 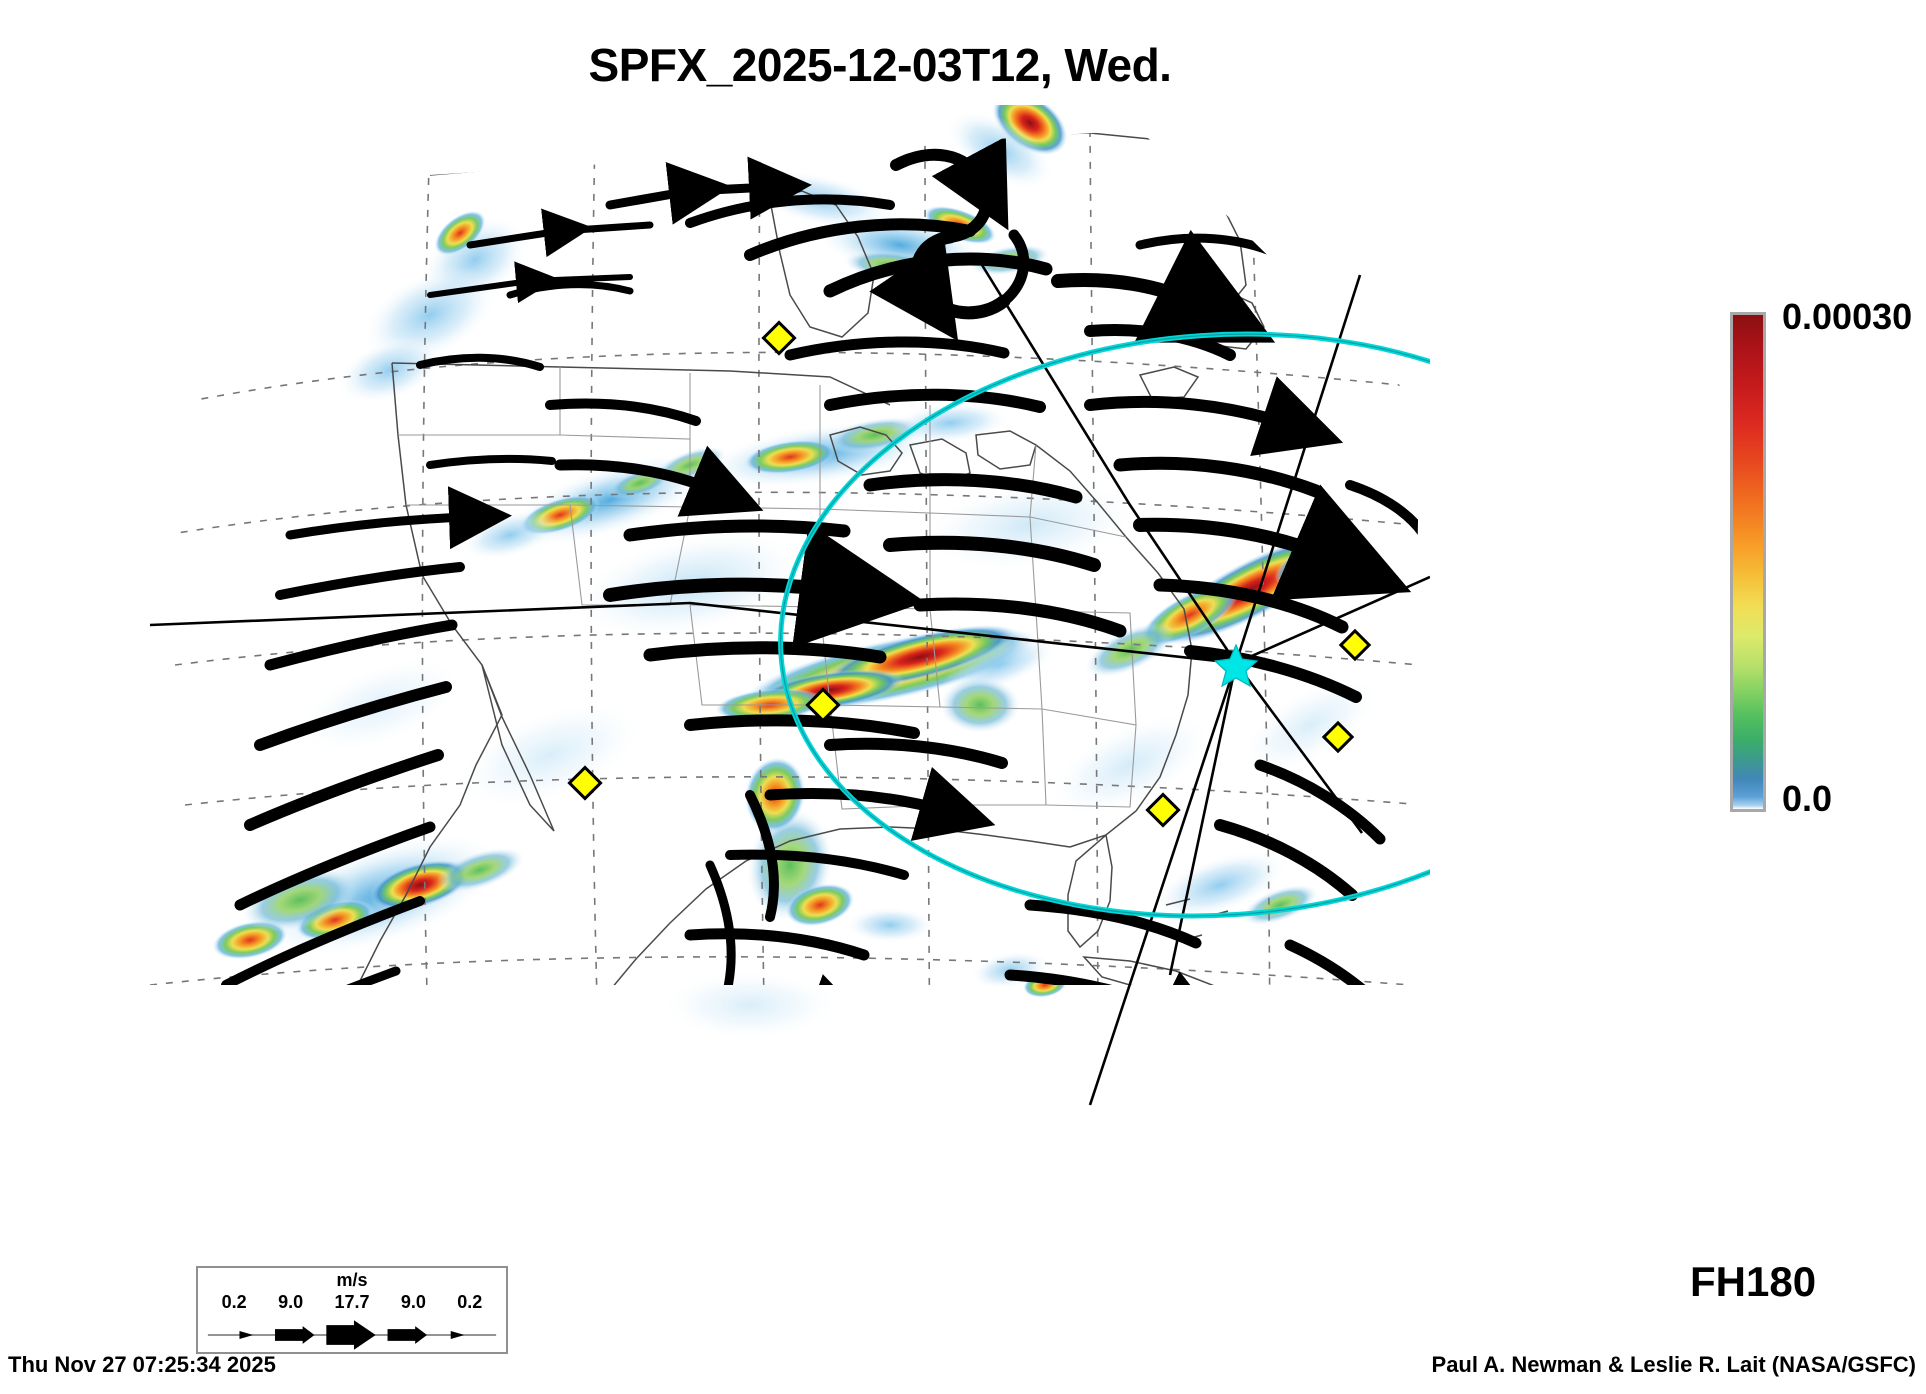 What do you see at coordinates (291, 1302) in the screenshot?
I see `wind-value-2: 9.0` at bounding box center [291, 1302].